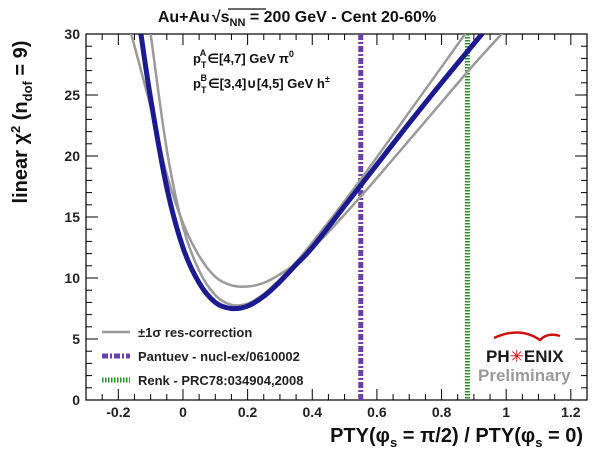  What do you see at coordinates (442, 412) in the screenshot?
I see `x-tick-label: 0.8` at bounding box center [442, 412].